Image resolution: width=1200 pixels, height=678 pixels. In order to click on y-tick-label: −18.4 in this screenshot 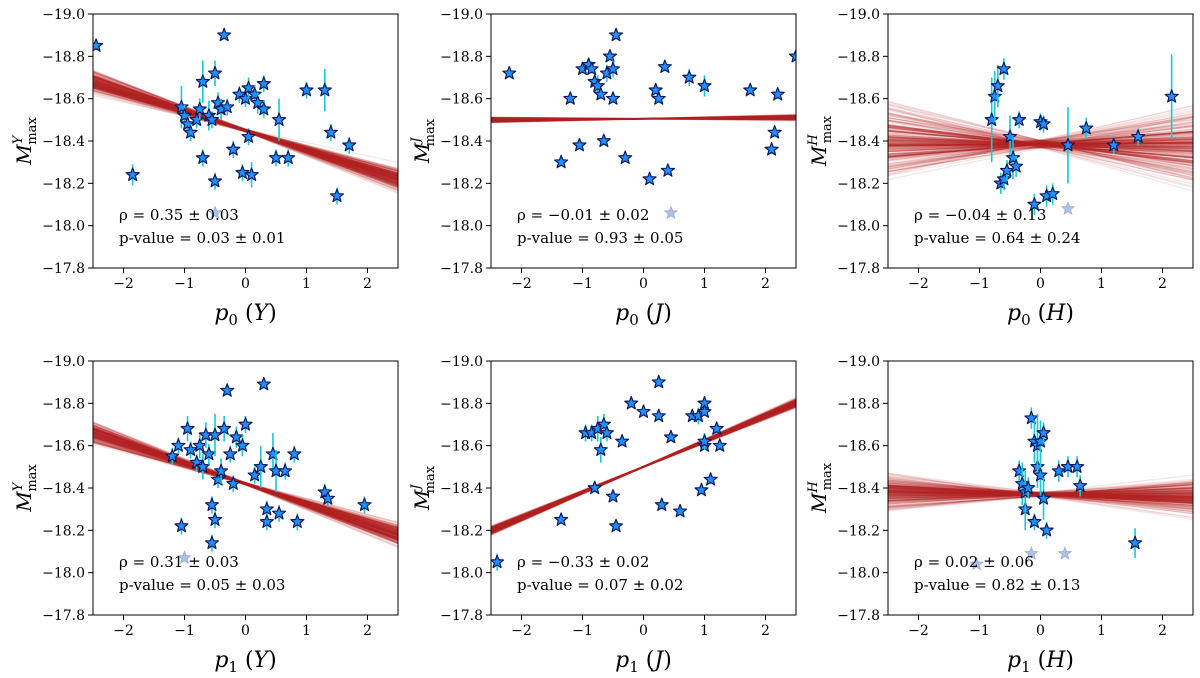, I will do `click(461, 489)`.